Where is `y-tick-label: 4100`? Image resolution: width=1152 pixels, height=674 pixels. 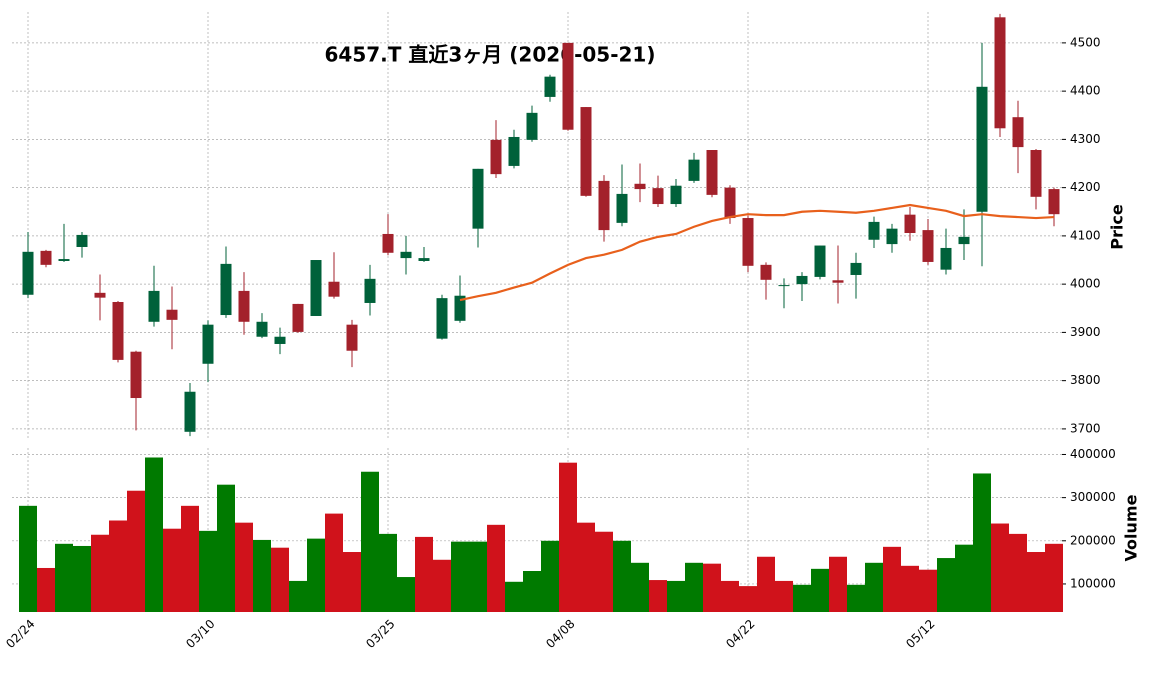
y-tick-label: 4100 is located at coordinates (1085, 235).